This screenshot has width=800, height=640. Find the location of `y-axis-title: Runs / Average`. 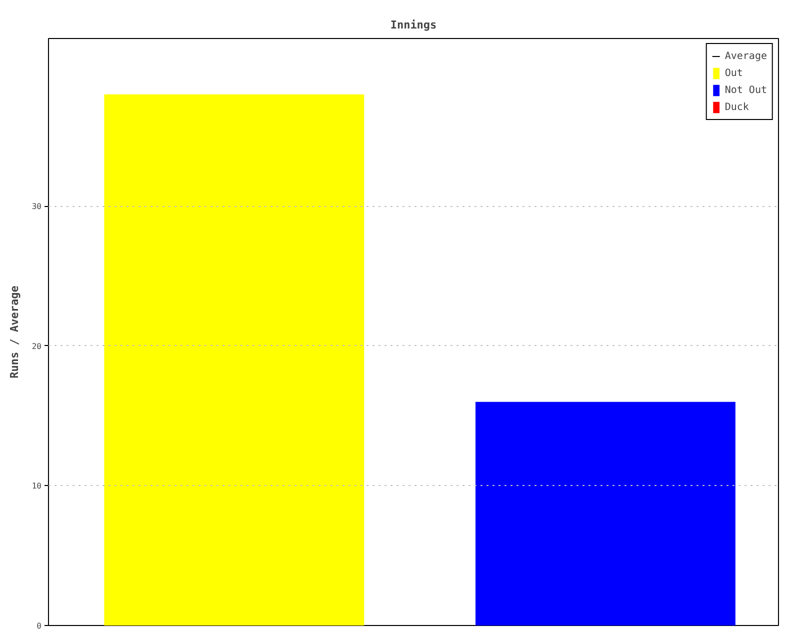

y-axis-title: Runs / Average is located at coordinates (14, 331).